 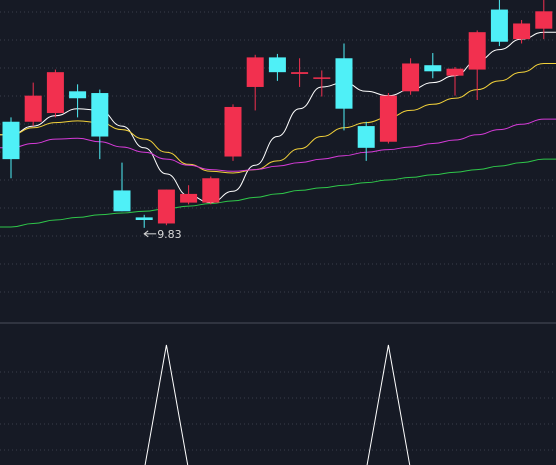 I want to click on low-price-label: 9.83, so click(x=169, y=234).